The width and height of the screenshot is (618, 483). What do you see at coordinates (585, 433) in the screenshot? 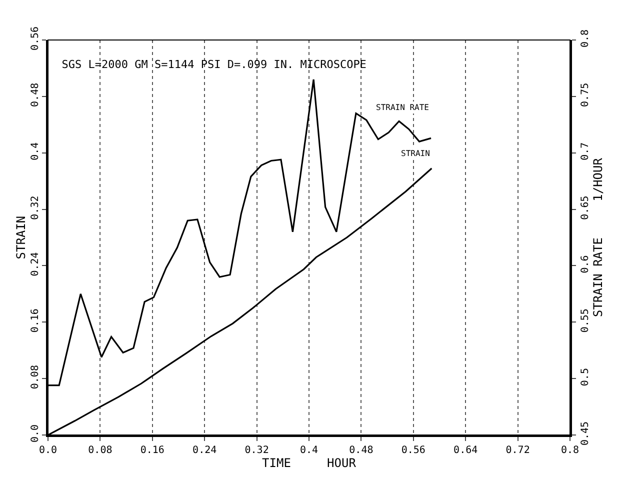
I see `y2-tick-label: 0.45` at bounding box center [585, 433].